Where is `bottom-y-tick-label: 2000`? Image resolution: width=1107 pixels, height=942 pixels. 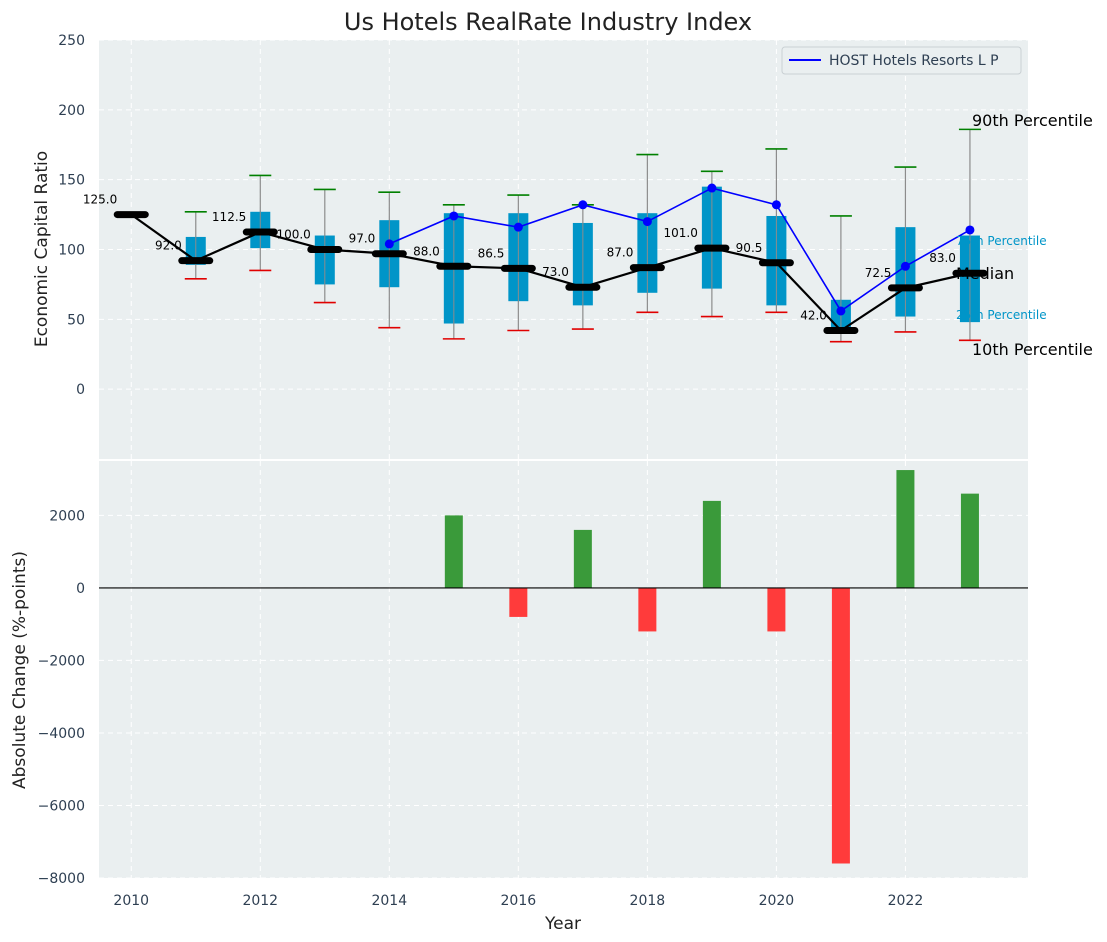 bottom-y-tick-label: 2000 is located at coordinates (67, 516).